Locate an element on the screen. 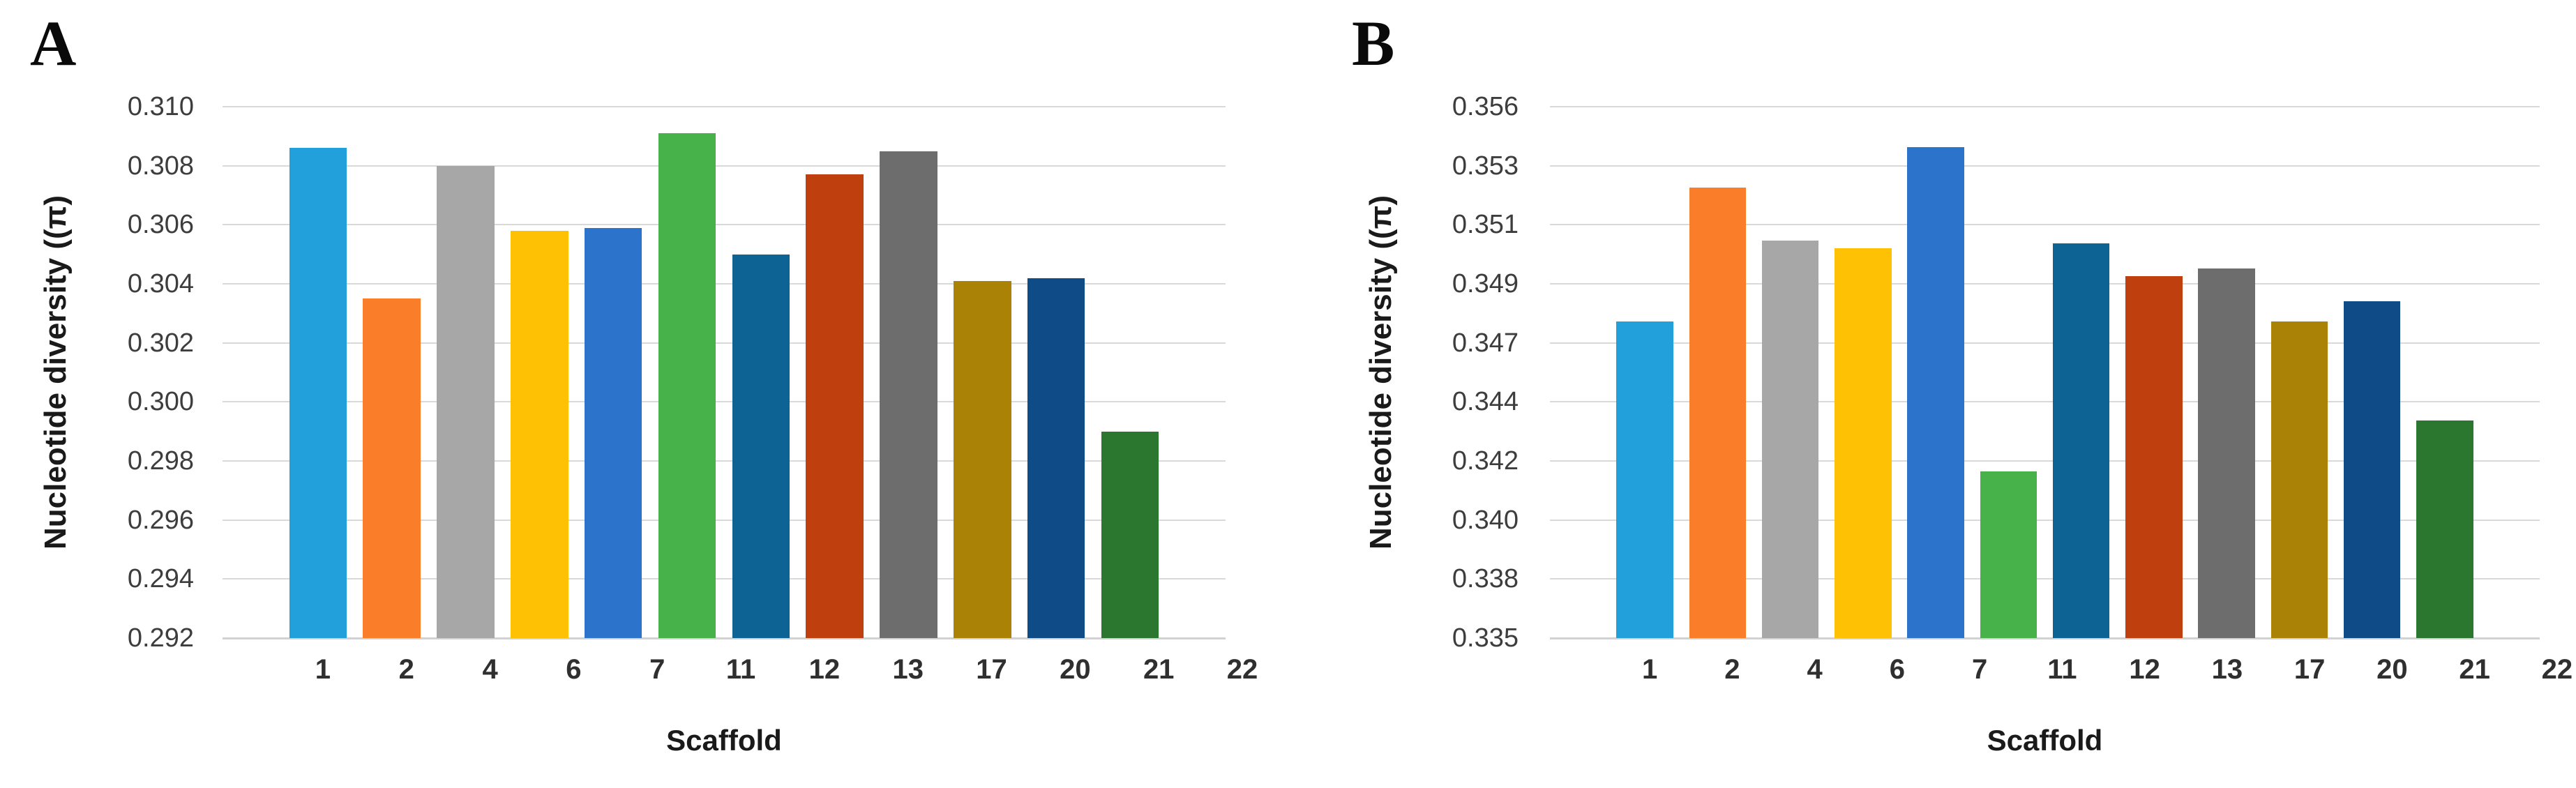 This screenshot has height=788, width=2576. y-tick-label: 0.304 is located at coordinates (160, 283).